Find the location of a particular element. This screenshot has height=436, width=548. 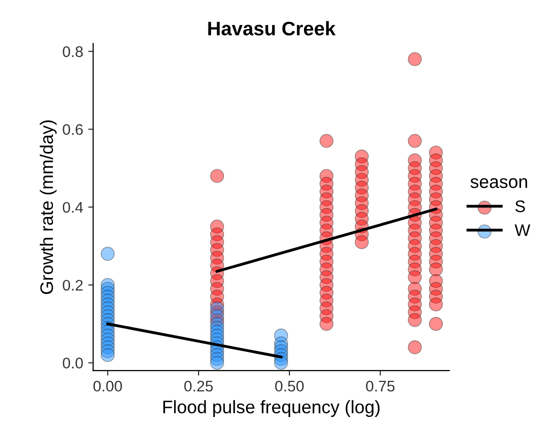

y-tick-label: 0.4 is located at coordinates (72, 207).